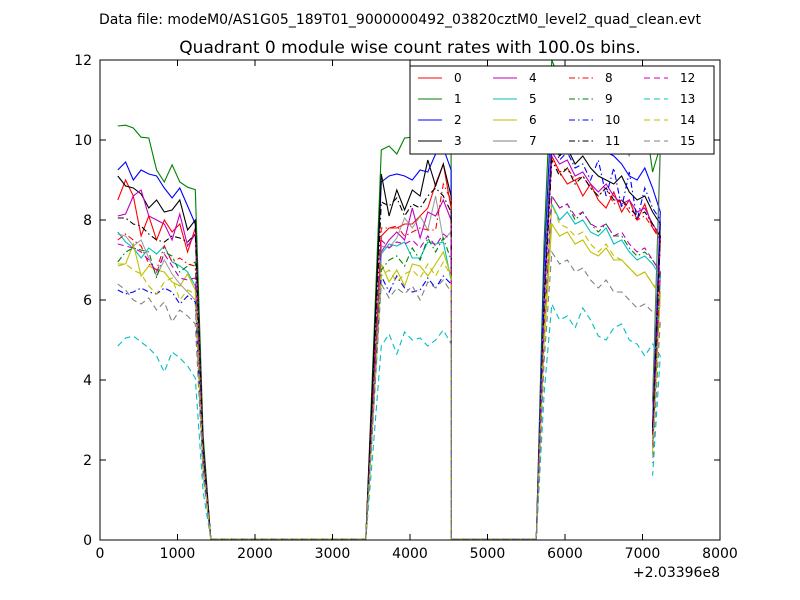 The width and height of the screenshot is (800, 600). I want to click on legend-label-0: 0, so click(458, 78).